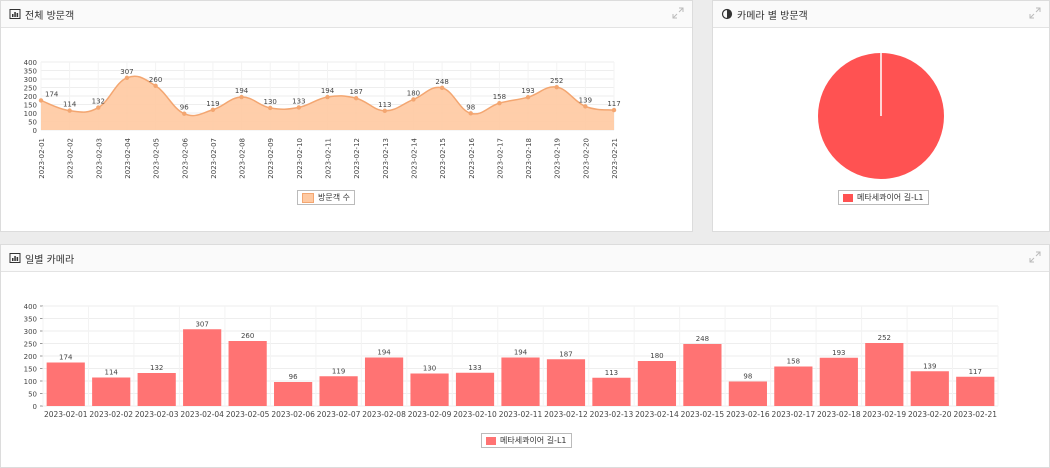  I want to click on panel-title: 전체 방문객, so click(50, 16).